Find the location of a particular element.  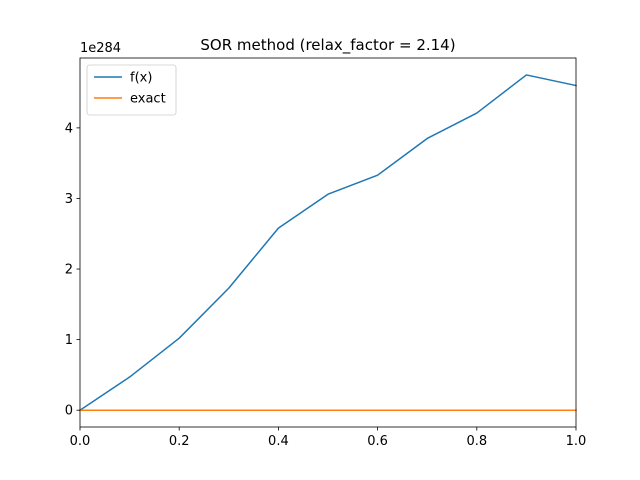

x-tick-label: 0.0 is located at coordinates (80, 441).